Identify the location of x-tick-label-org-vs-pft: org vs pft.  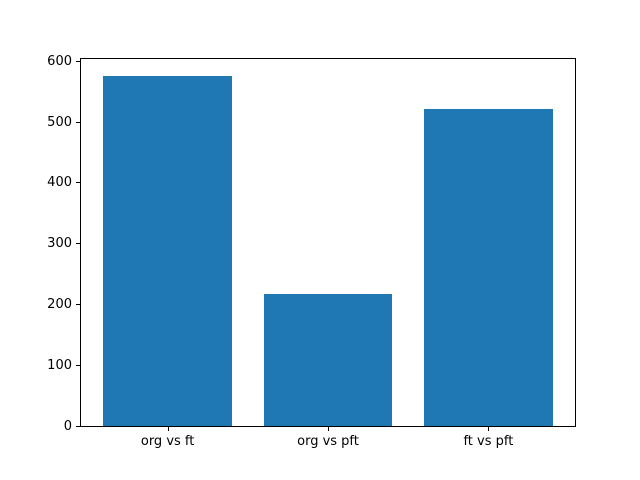
(328, 441).